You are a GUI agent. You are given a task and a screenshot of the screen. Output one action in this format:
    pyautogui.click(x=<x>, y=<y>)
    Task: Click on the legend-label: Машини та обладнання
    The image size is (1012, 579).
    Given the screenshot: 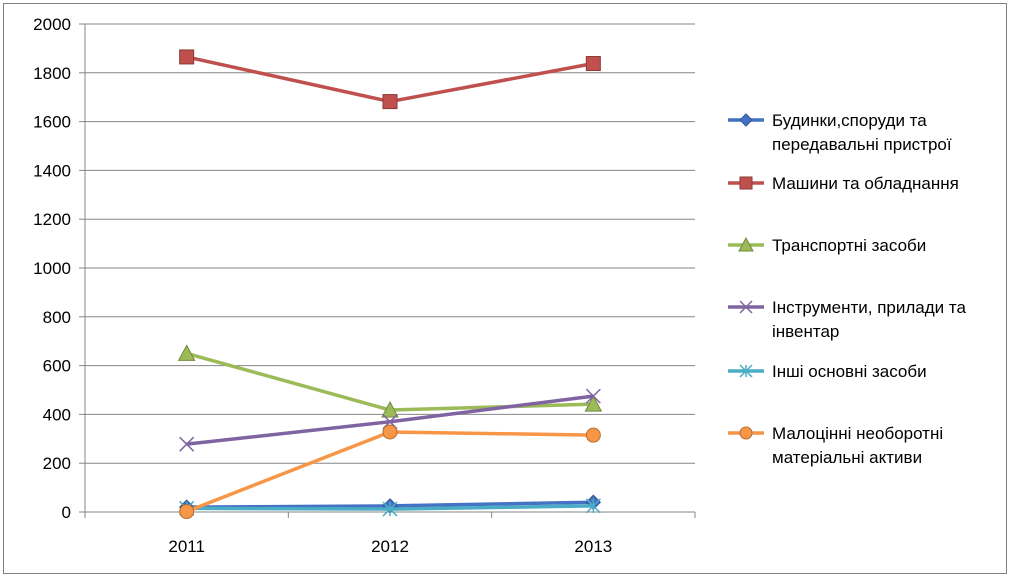 What is the action you would take?
    pyautogui.click(x=865, y=183)
    